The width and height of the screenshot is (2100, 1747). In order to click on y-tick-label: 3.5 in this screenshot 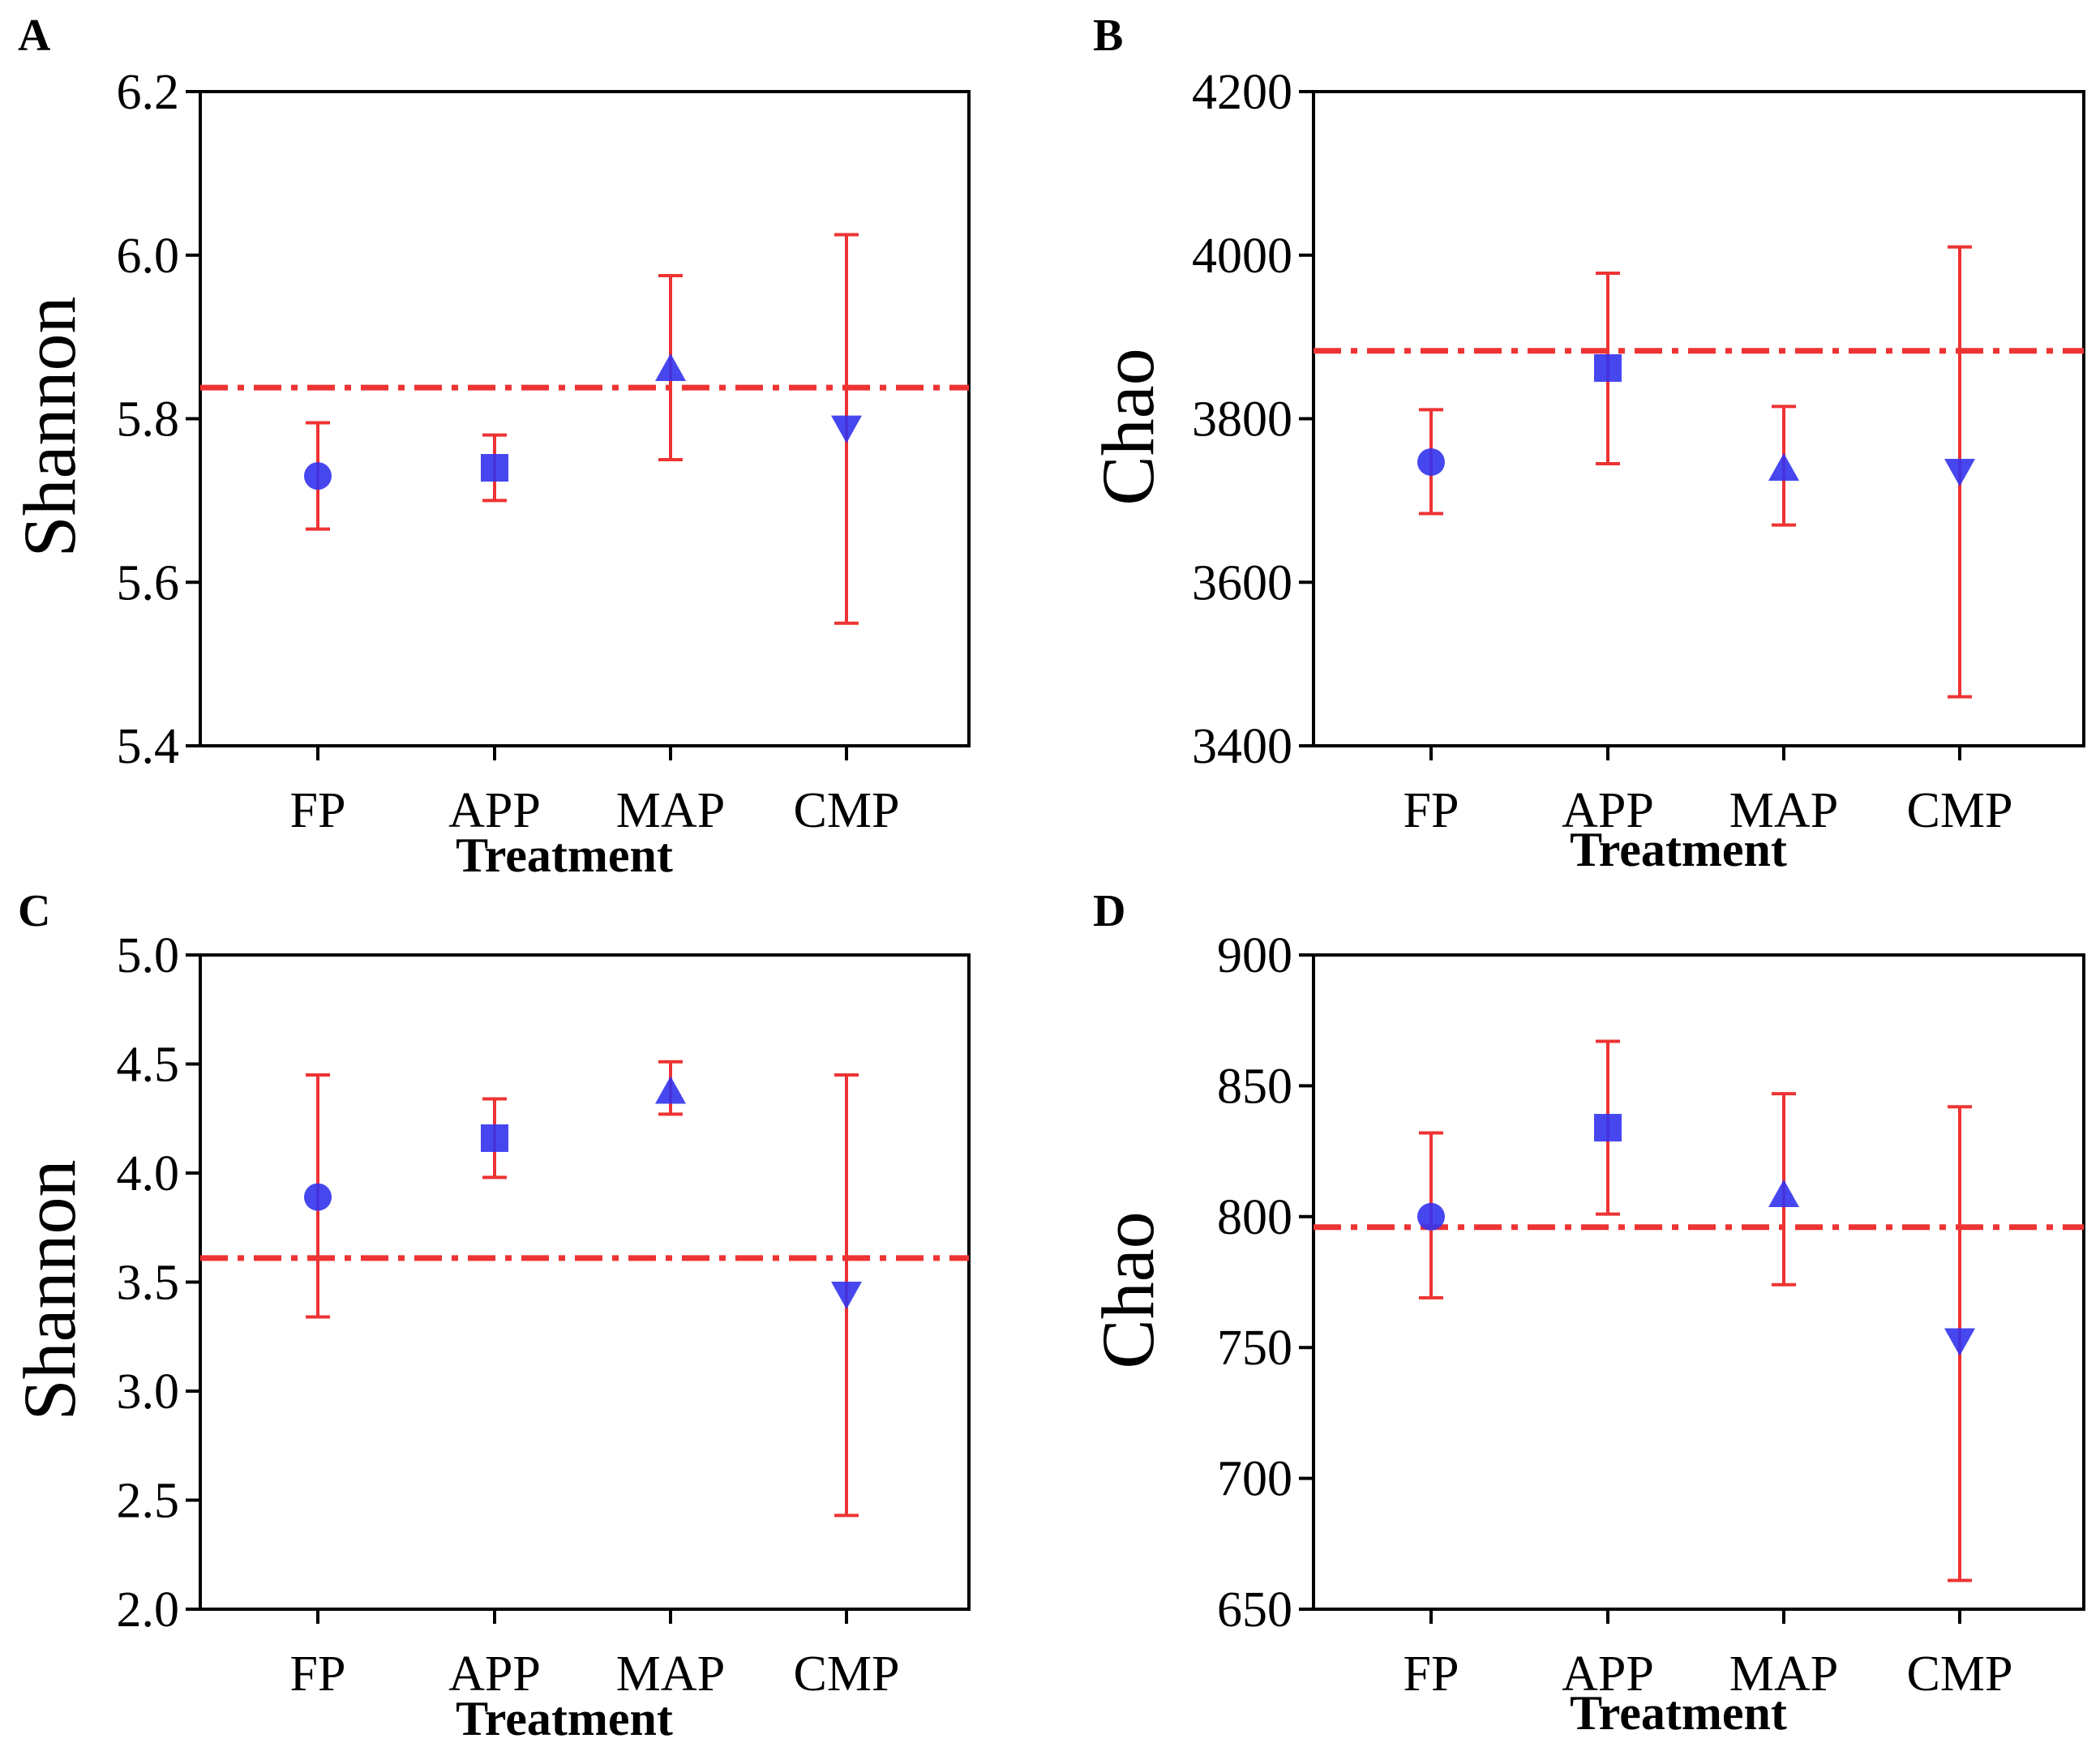, I will do `click(148, 1283)`.